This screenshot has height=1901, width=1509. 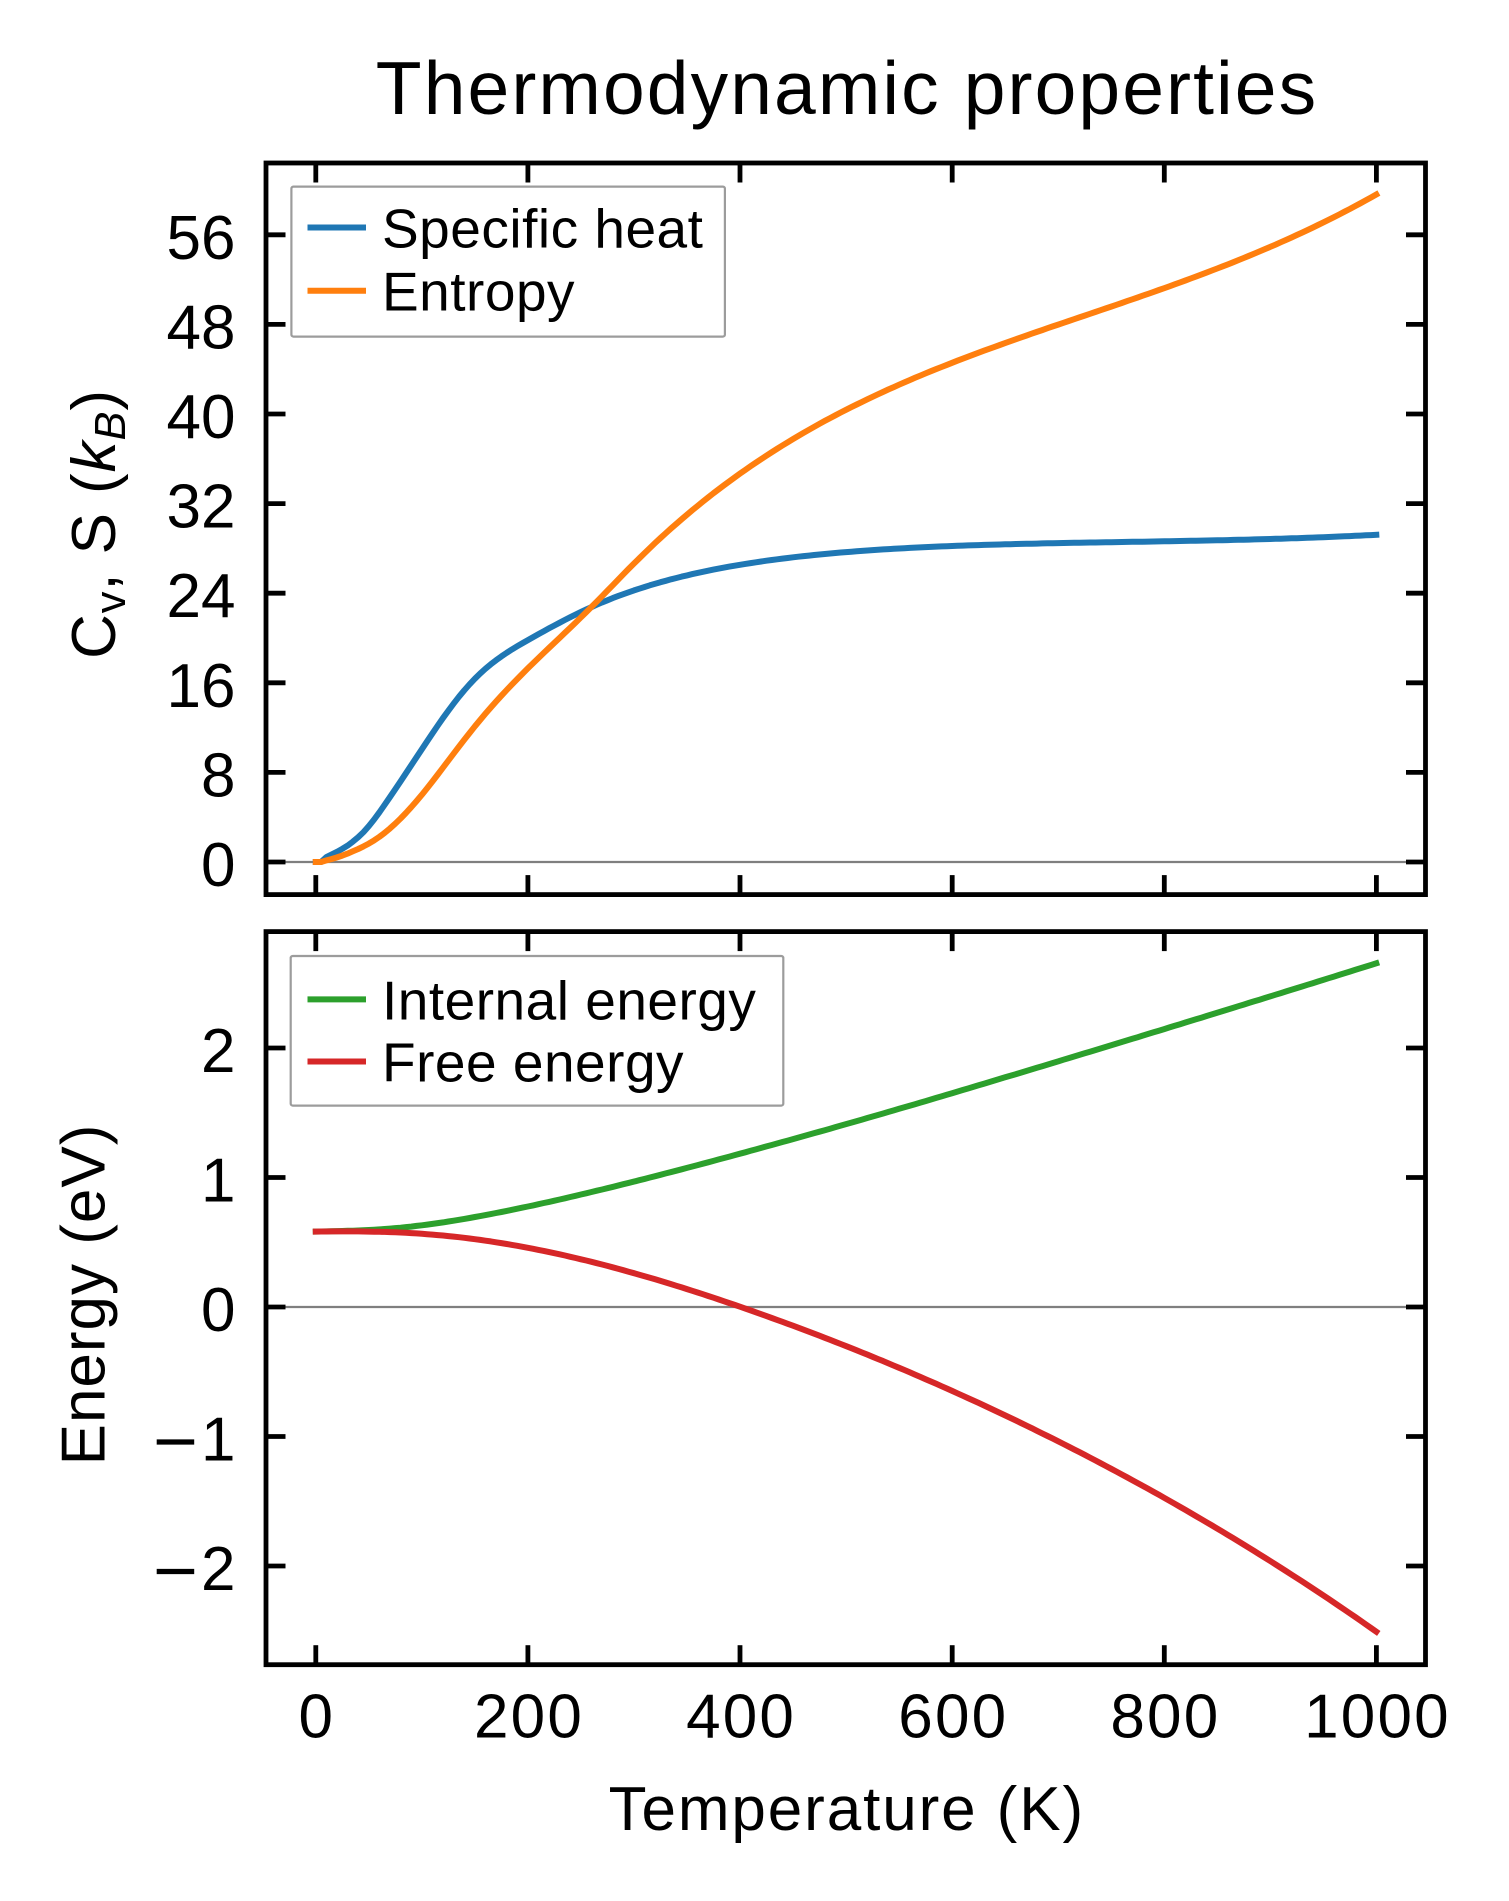 What do you see at coordinates (953, 1717) in the screenshot?
I see `svg-text: 600` at bounding box center [953, 1717].